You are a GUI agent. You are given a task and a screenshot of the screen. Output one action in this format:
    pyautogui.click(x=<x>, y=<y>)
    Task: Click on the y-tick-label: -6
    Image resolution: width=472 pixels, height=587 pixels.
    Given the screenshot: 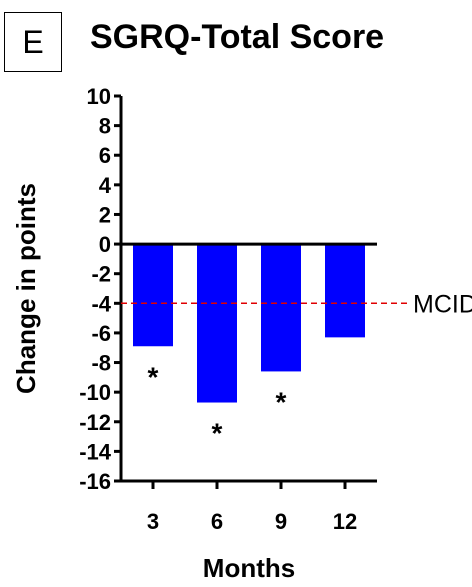 What is the action you would take?
    pyautogui.click(x=101, y=333)
    